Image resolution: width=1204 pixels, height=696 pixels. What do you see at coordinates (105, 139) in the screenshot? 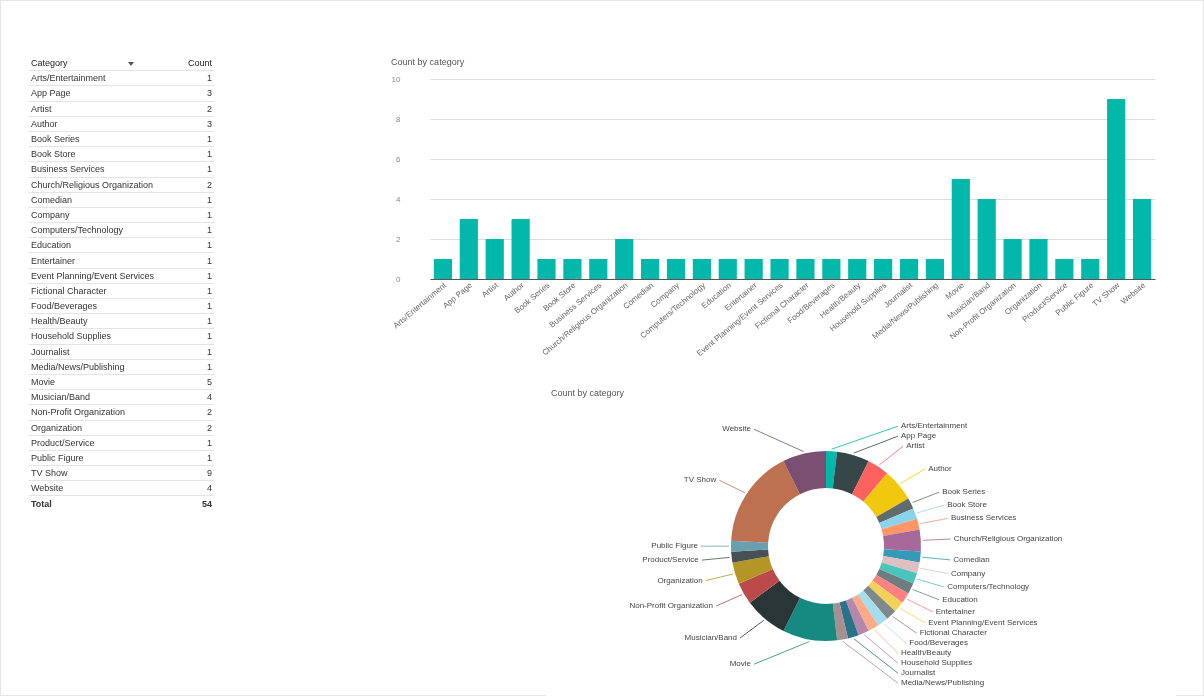
I see `category-label: Book Series` at bounding box center [105, 139].